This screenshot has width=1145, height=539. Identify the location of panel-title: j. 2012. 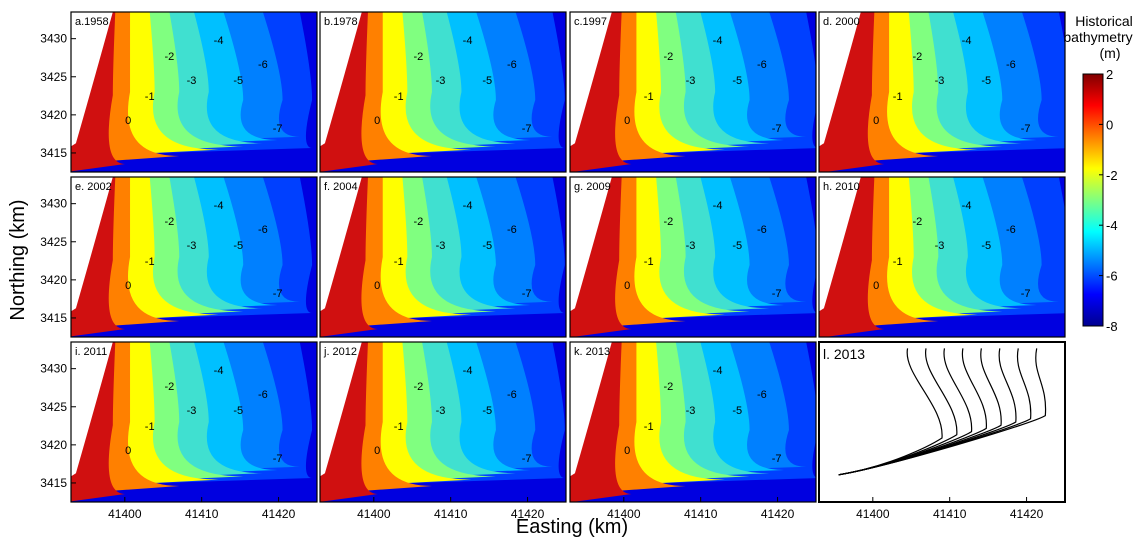
(340, 352).